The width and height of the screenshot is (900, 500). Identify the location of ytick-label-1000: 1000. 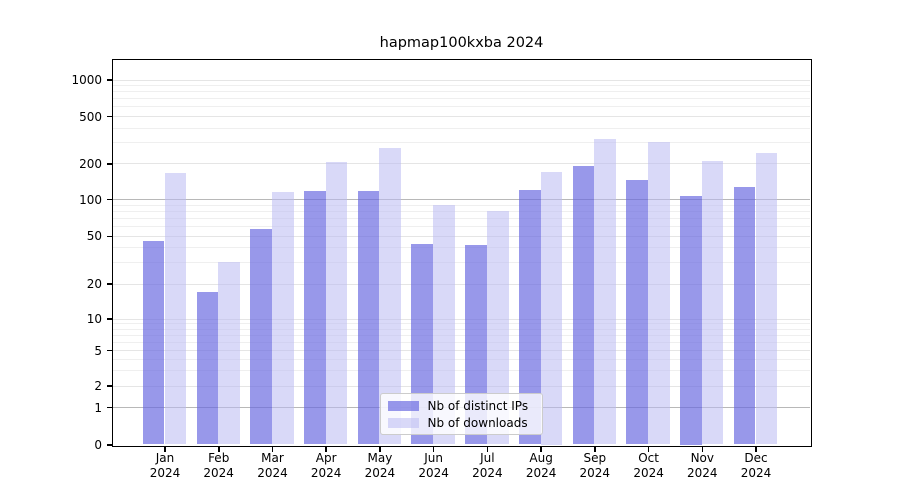
(86, 80).